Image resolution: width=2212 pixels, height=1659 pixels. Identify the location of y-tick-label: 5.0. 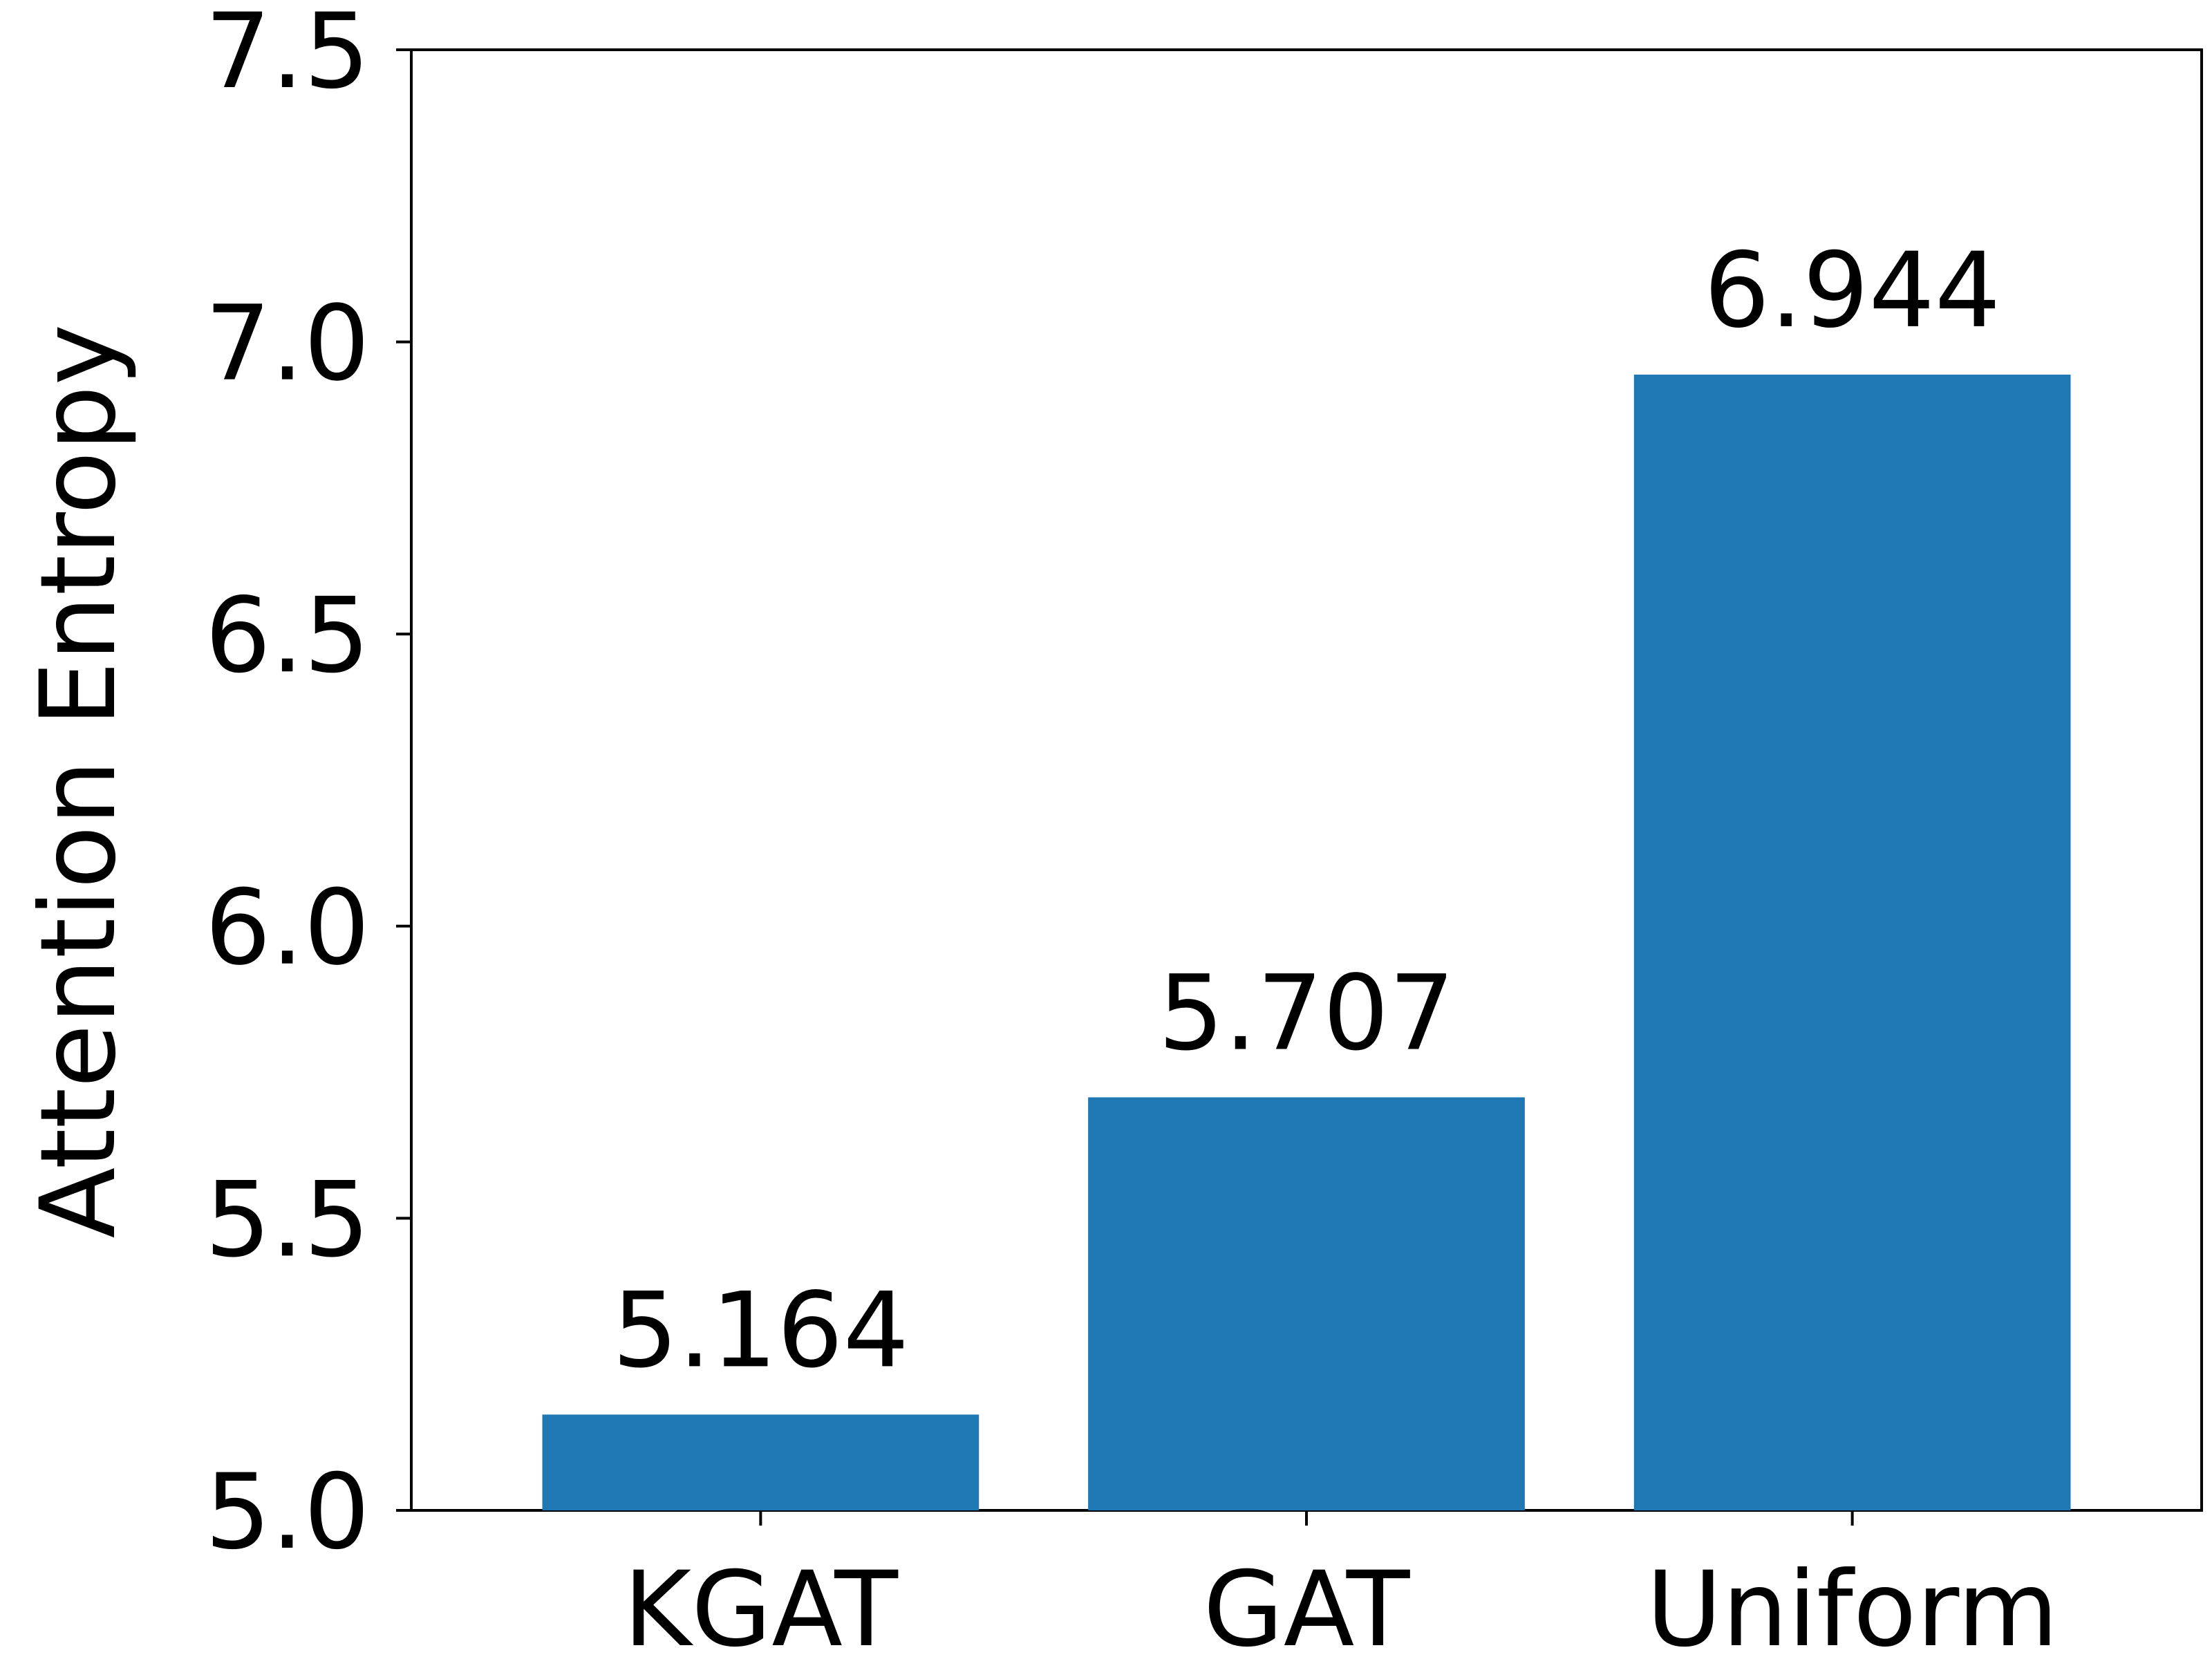
(287, 1512).